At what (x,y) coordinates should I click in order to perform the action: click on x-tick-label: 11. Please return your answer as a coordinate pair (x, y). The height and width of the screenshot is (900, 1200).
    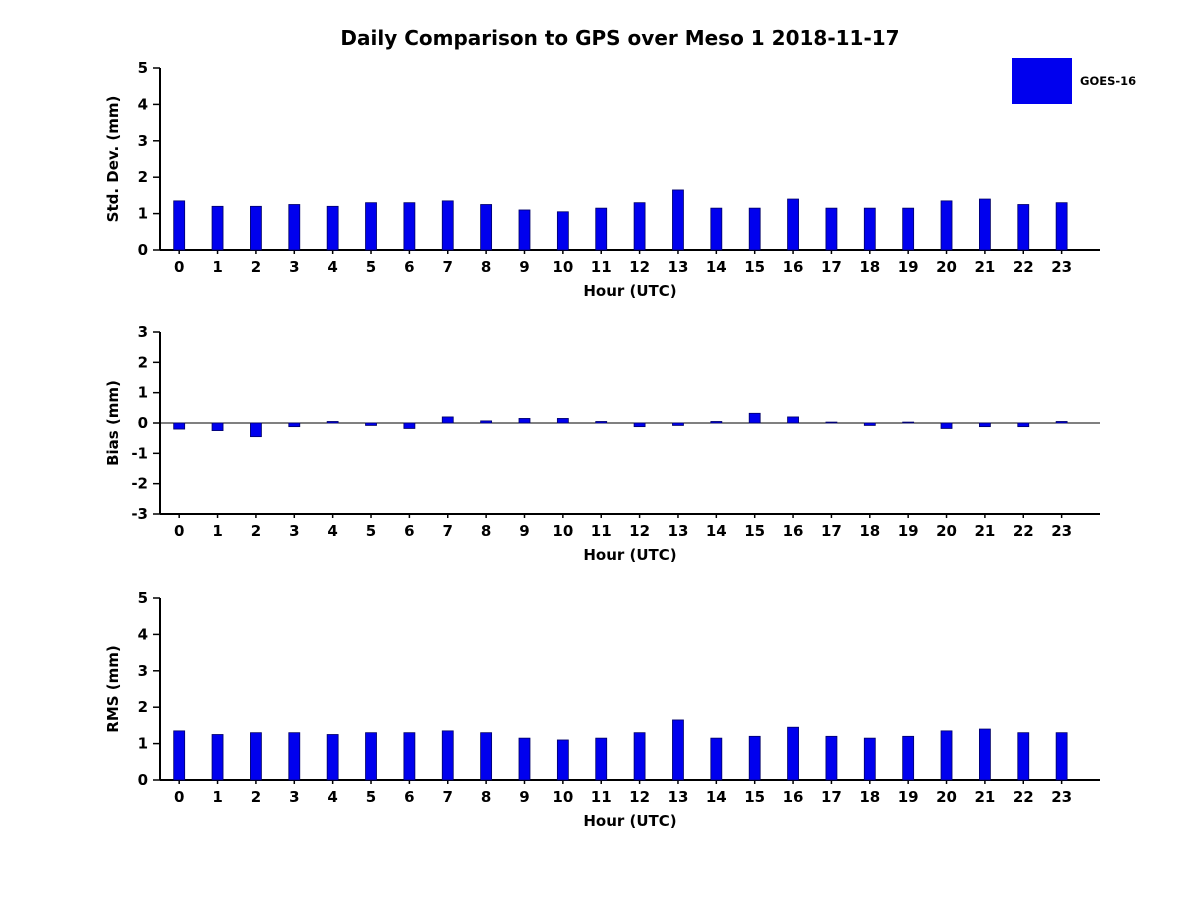
    Looking at the image, I should click on (601, 267).